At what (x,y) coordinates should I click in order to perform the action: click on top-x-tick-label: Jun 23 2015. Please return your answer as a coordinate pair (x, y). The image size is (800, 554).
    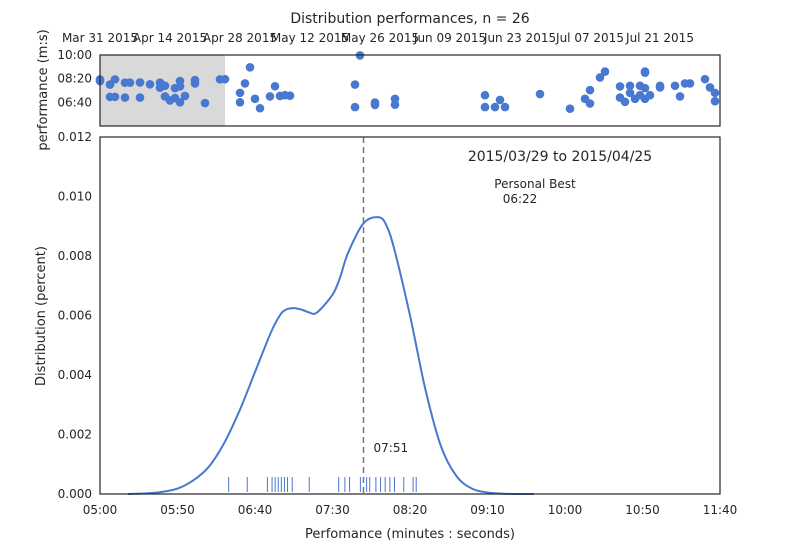
    Looking at the image, I should click on (519, 38).